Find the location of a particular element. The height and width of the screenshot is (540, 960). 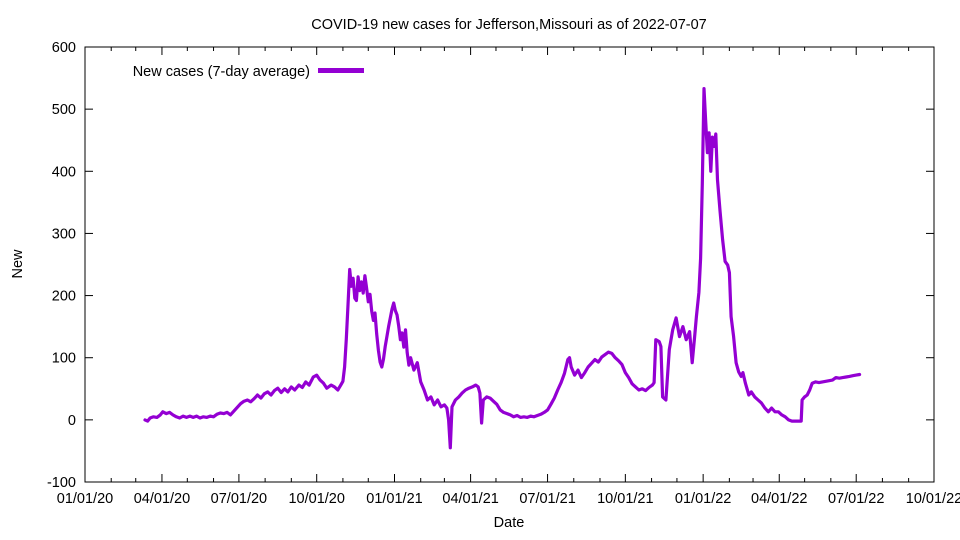

x-tick-label: 07/01/20 is located at coordinates (239, 499).